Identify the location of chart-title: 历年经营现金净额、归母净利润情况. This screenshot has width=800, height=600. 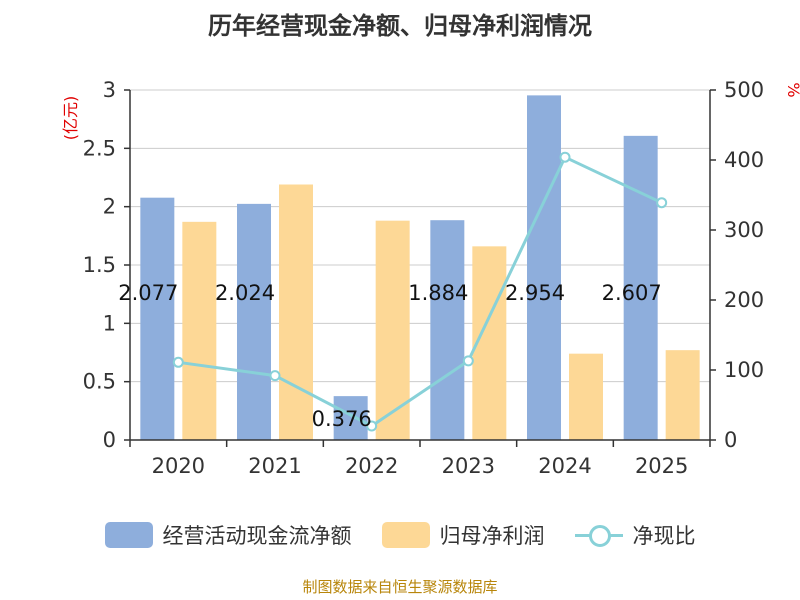
(400, 26).